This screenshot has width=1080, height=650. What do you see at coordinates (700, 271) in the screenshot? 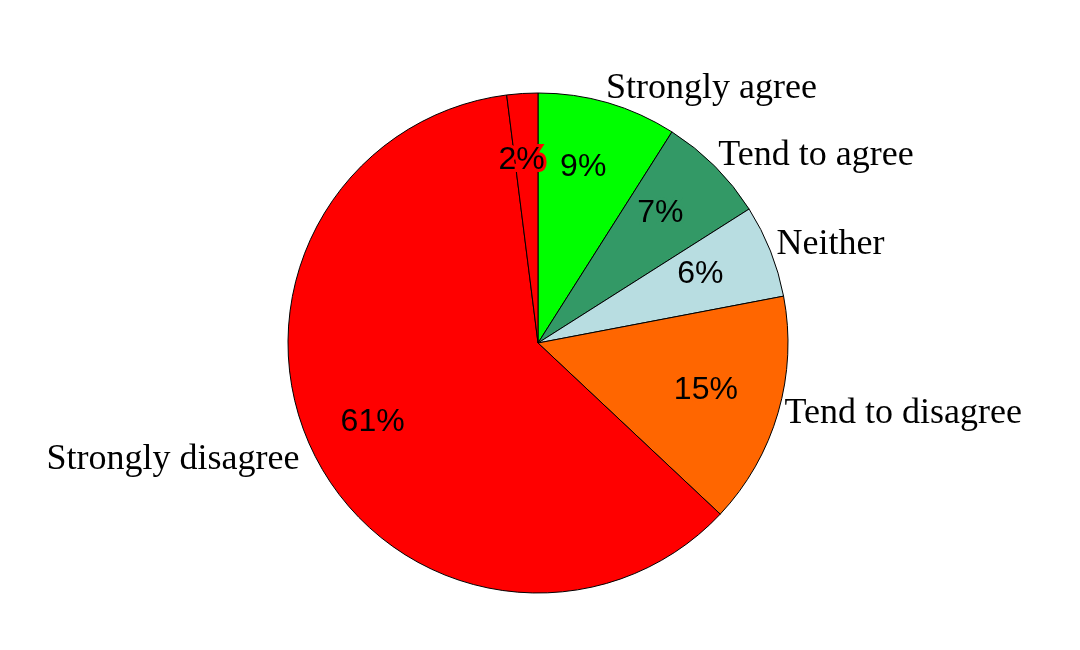
I see `data-label: 6%` at bounding box center [700, 271].